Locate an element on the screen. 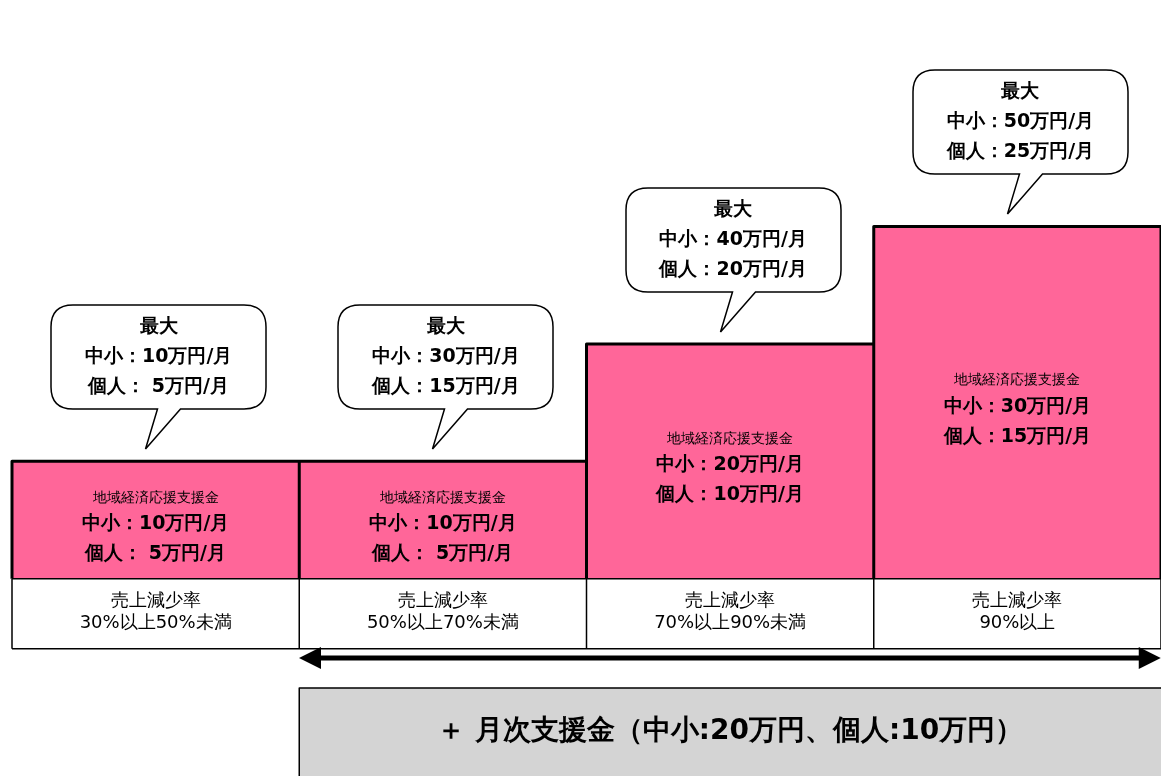  data-label: 地域経済応援支援金中小：20万円/月個人：10万円/月 is located at coordinates (729, 467).